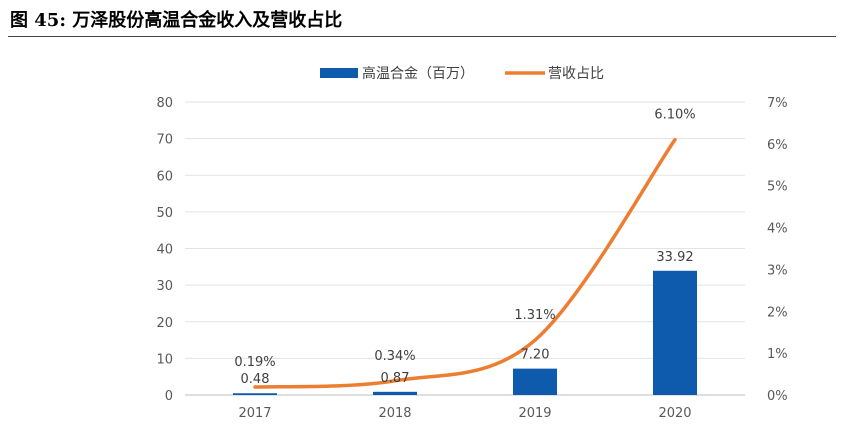 Image resolution: width=843 pixels, height=429 pixels. What do you see at coordinates (576, 74) in the screenshot?
I see `legend-label-line: 营收占比` at bounding box center [576, 74].